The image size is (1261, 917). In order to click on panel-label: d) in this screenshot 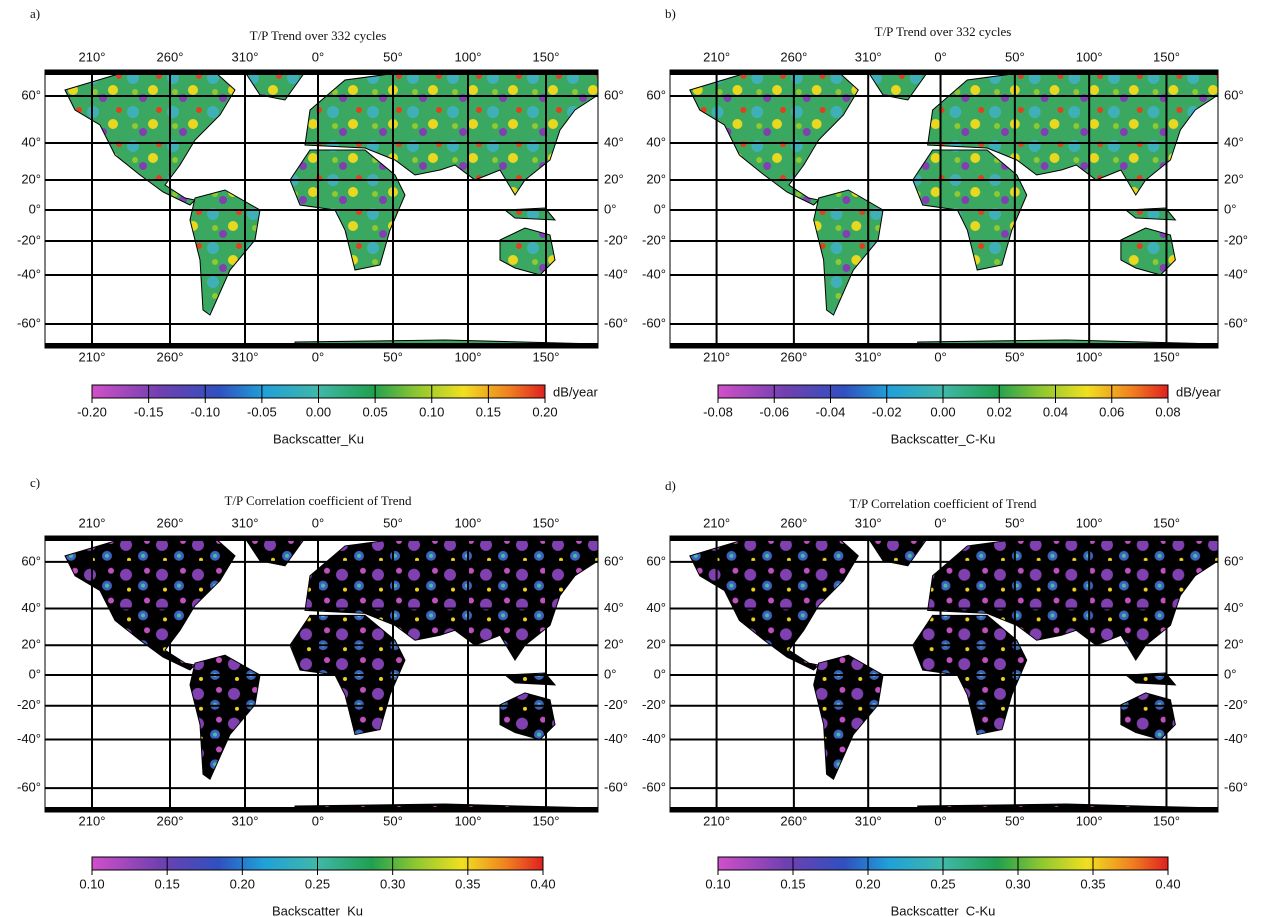, I will do `click(670, 485)`.